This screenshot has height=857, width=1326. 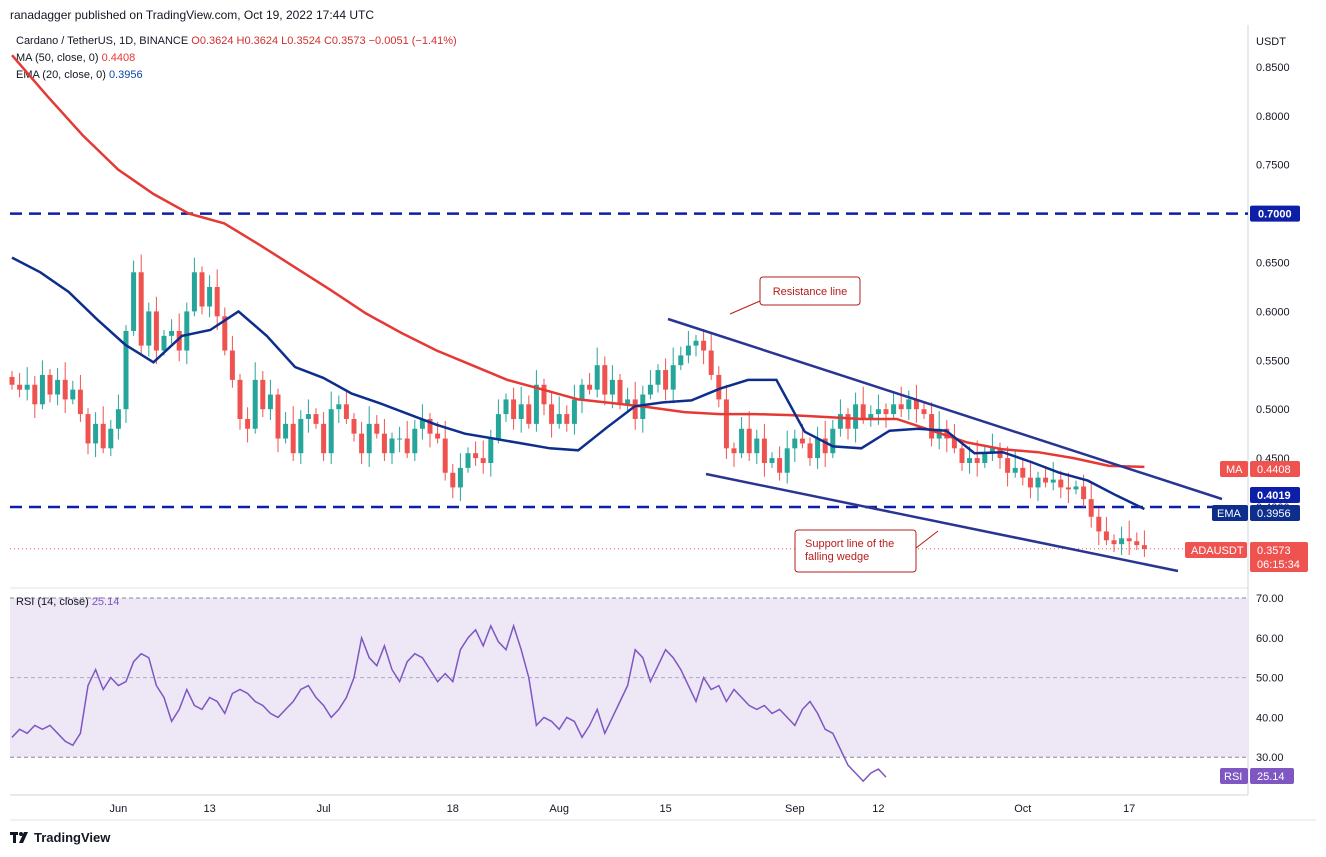 What do you see at coordinates (75, 58) in the screenshot?
I see `ma-legend: MA (50, close, 0) 0.4408` at bounding box center [75, 58].